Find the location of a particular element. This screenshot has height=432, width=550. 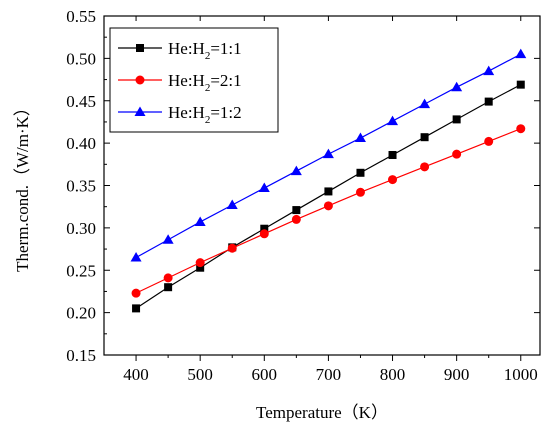

x-tick-label: 800 is located at coordinates (393, 374).